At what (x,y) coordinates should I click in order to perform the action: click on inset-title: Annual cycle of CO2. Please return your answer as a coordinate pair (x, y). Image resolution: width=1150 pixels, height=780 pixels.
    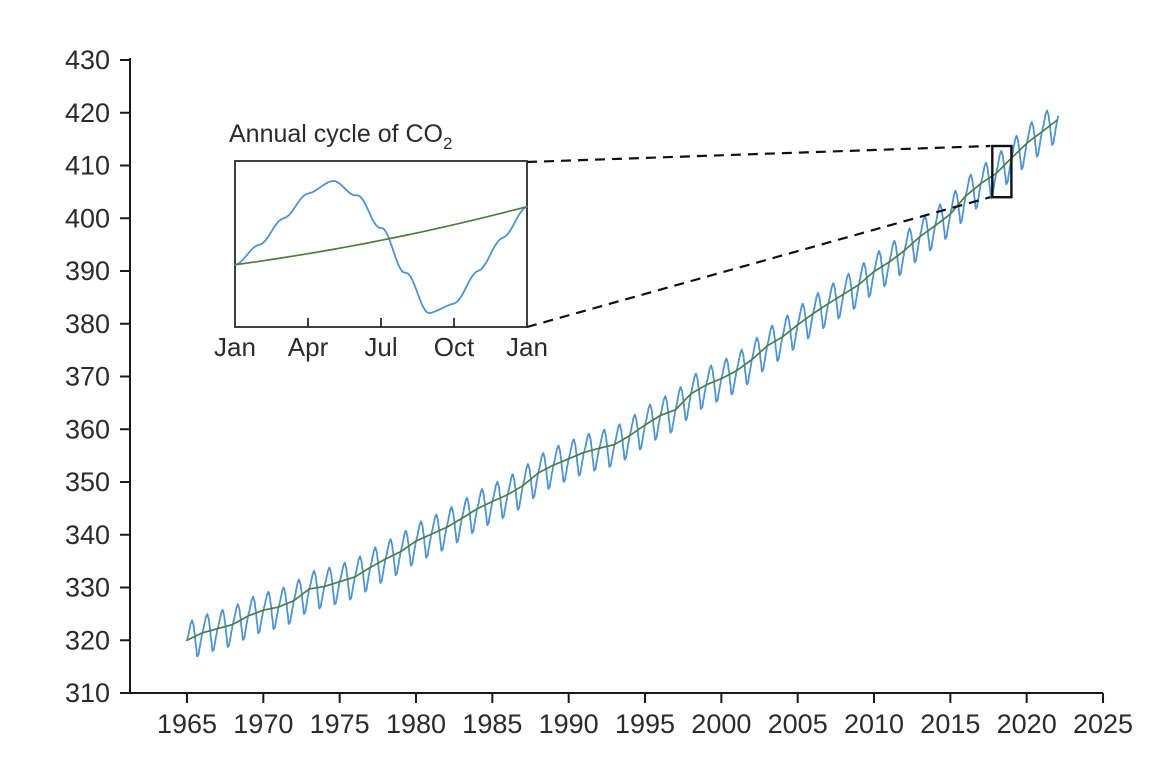
    Looking at the image, I should click on (340, 136).